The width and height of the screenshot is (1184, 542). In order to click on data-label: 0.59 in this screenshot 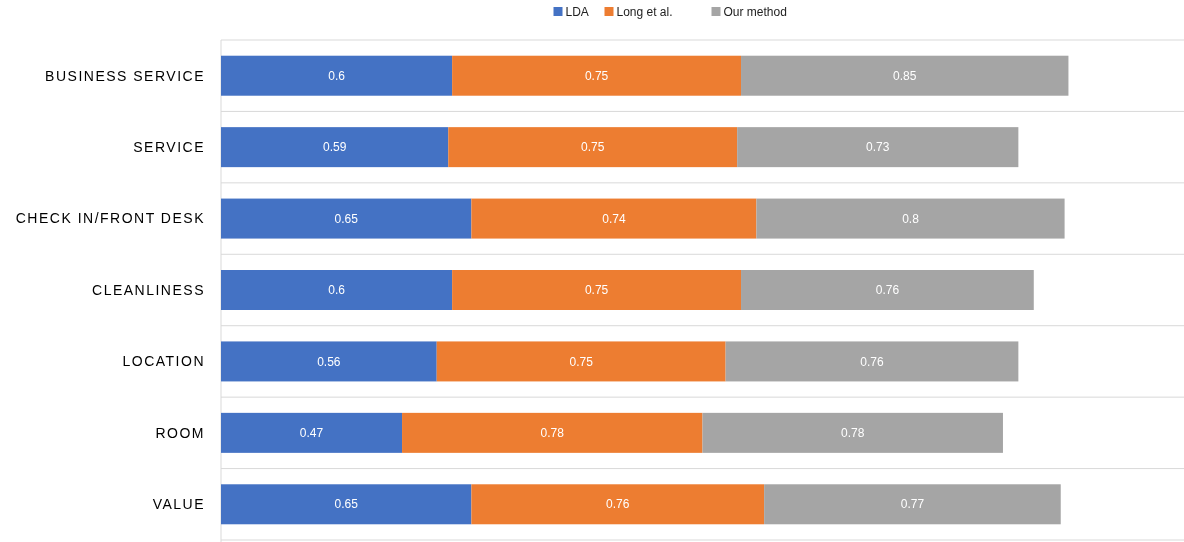, I will do `click(334, 147)`.